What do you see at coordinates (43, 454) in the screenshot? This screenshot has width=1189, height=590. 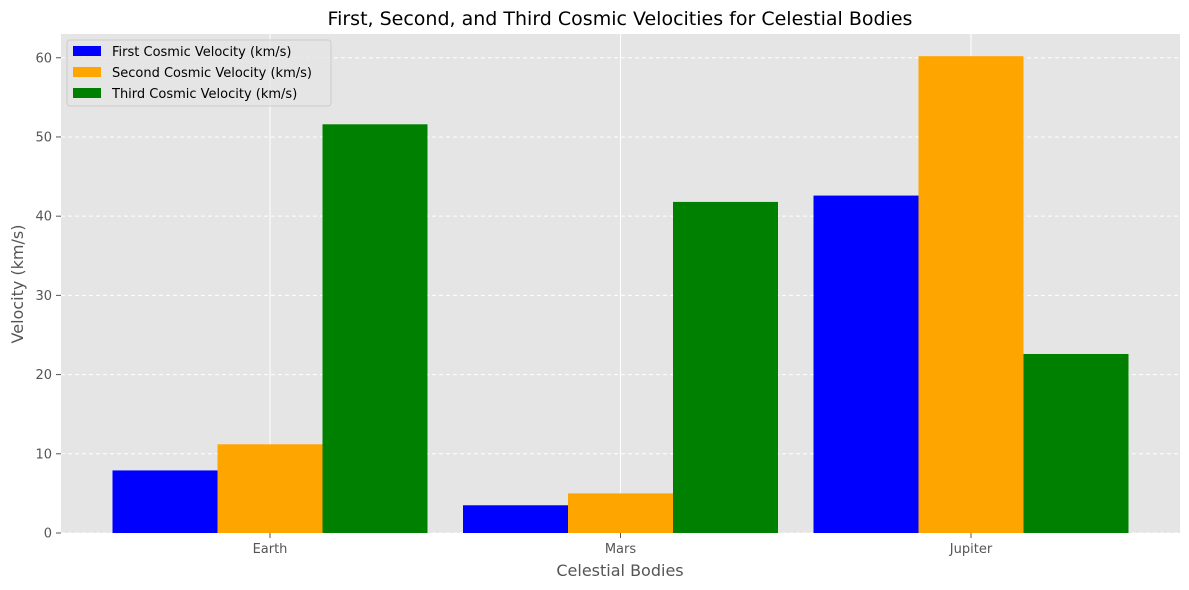 I see `y-tick-label: 10` at bounding box center [43, 454].